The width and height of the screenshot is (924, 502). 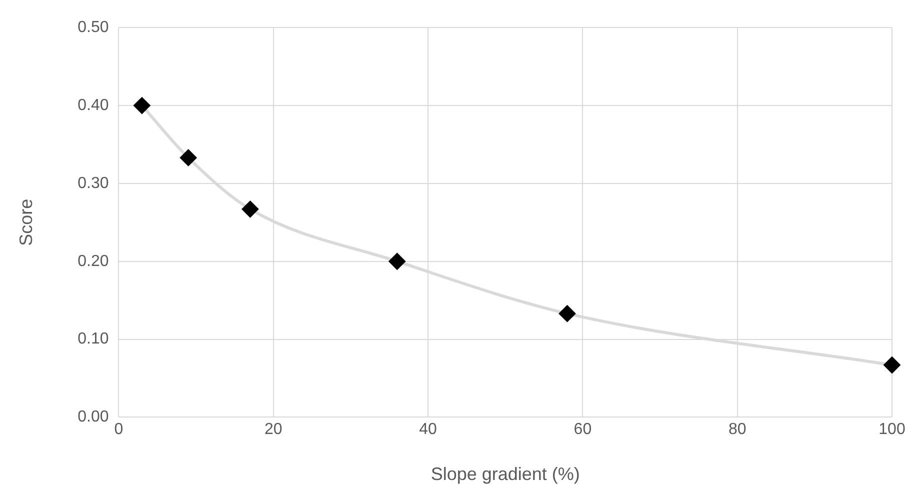 What do you see at coordinates (273, 429) in the screenshot?
I see `x-tick-label: 20` at bounding box center [273, 429].